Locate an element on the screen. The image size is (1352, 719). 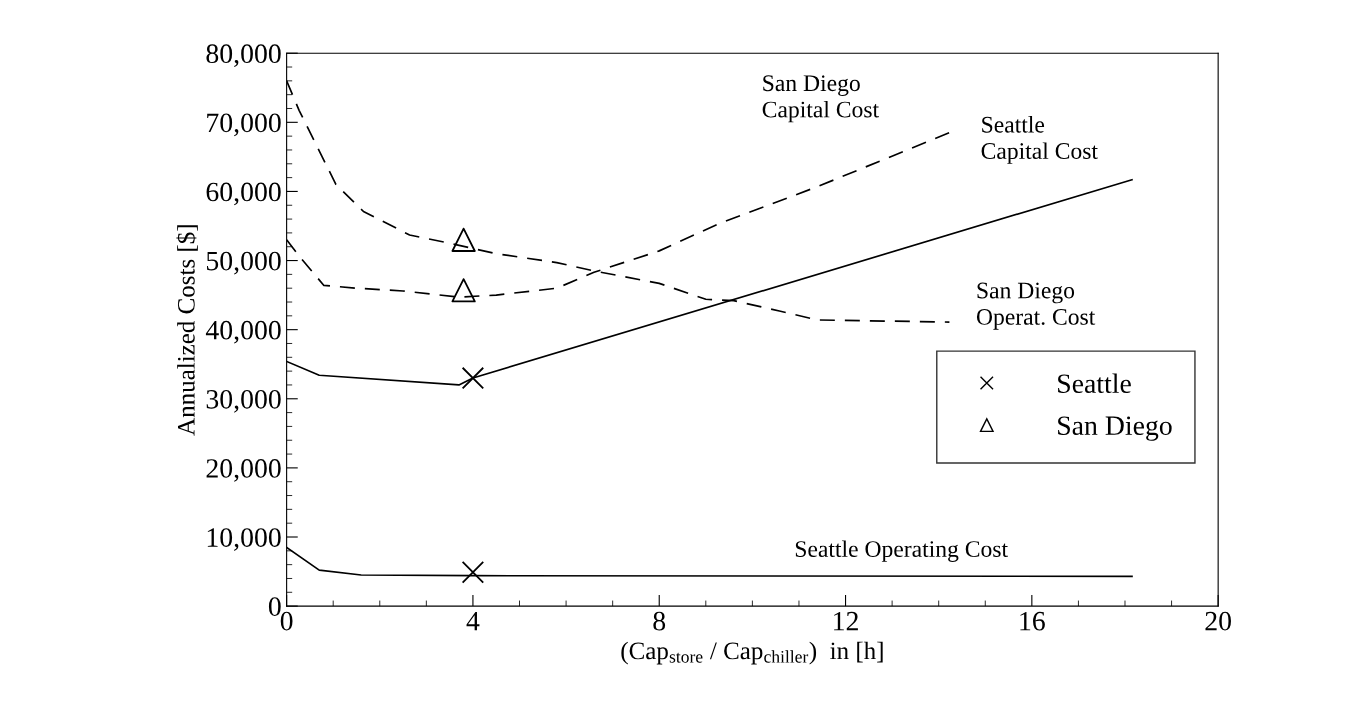
x-tick-label: 12 is located at coordinates (846, 621).